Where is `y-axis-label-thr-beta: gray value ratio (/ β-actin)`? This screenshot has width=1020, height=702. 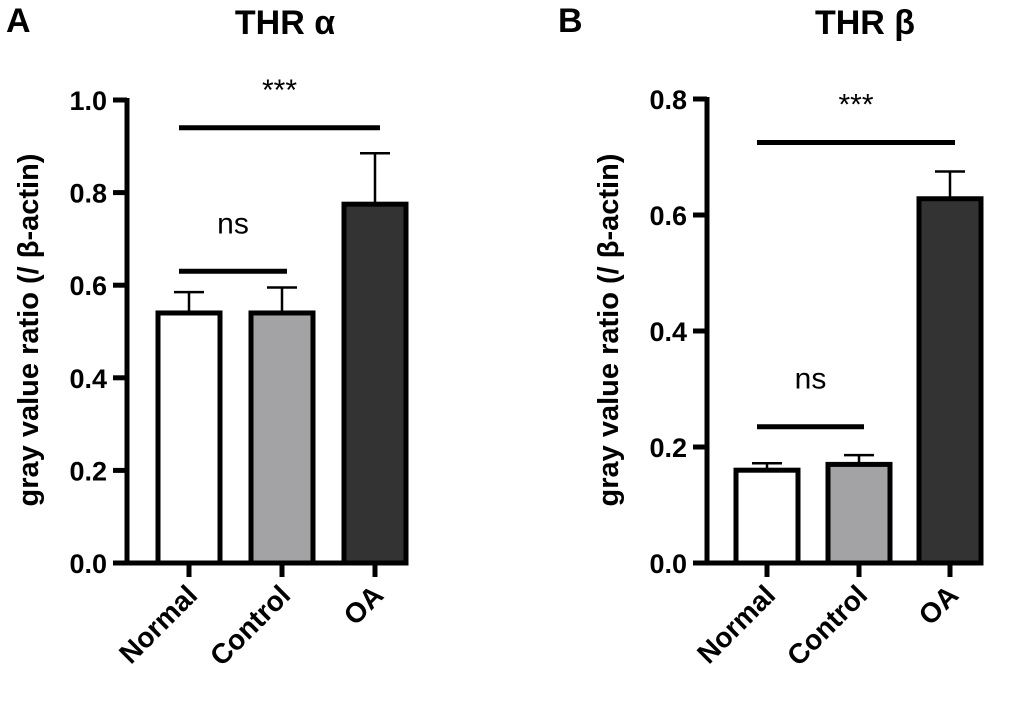 y-axis-label-thr-beta: gray value ratio (/ β-actin) is located at coordinates (609, 330).